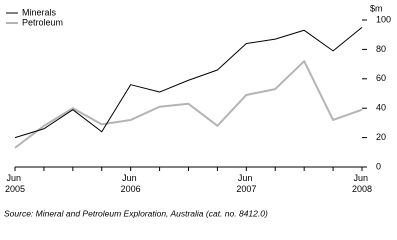  What do you see at coordinates (381, 108) in the screenshot?
I see `y-tick-label: 40` at bounding box center [381, 108].